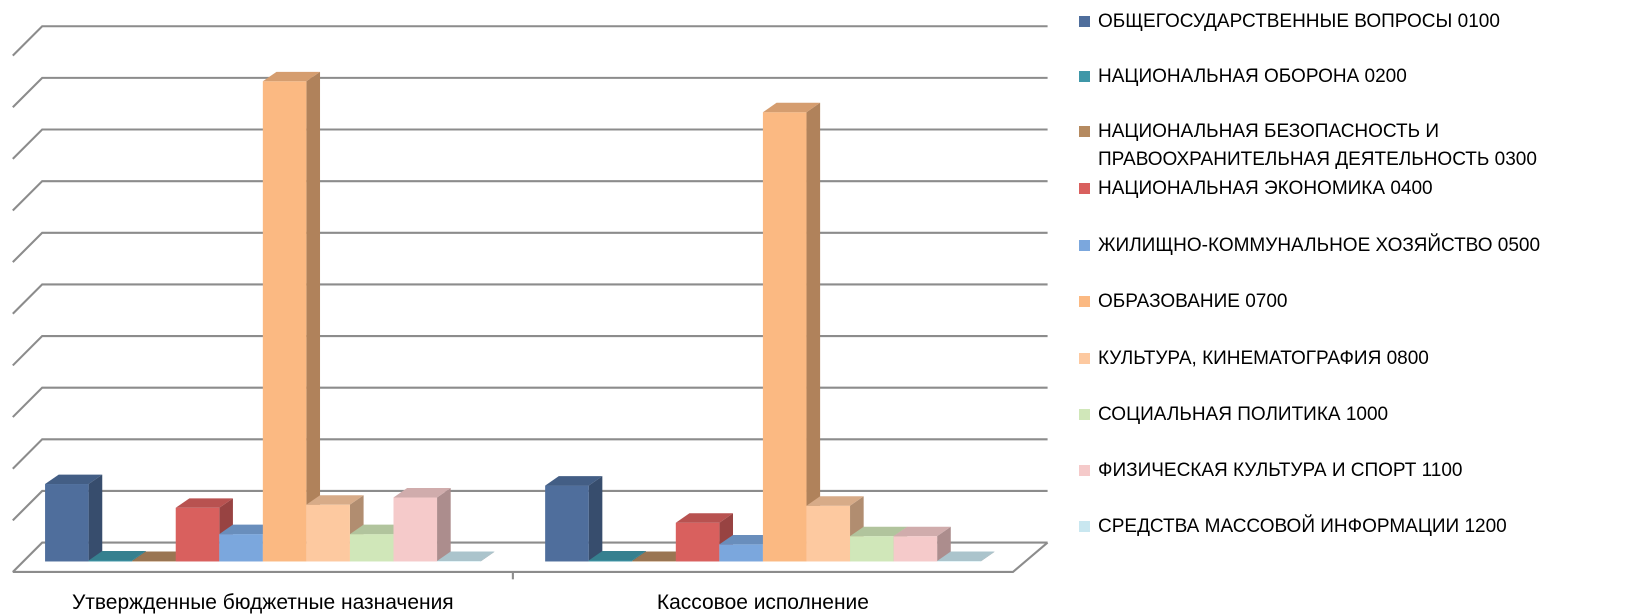  I want to click on legend-item: НАЦИОНАЛЬНАЯ ЭКОНОМИКА 0400, so click(1359, 189).